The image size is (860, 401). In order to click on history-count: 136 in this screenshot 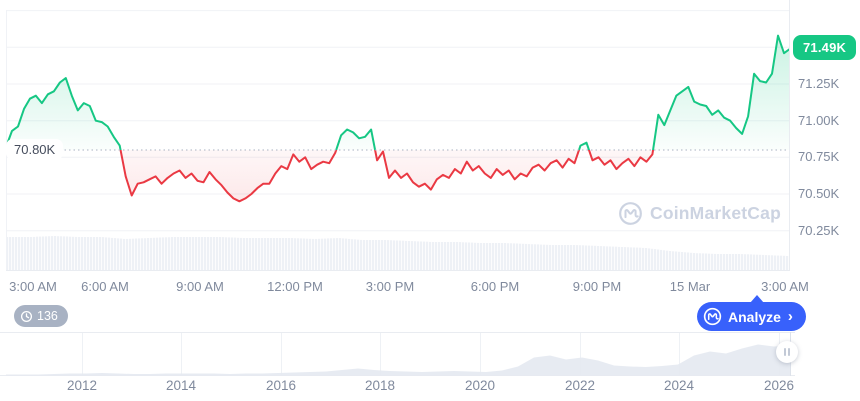, I will do `click(47, 316)`.